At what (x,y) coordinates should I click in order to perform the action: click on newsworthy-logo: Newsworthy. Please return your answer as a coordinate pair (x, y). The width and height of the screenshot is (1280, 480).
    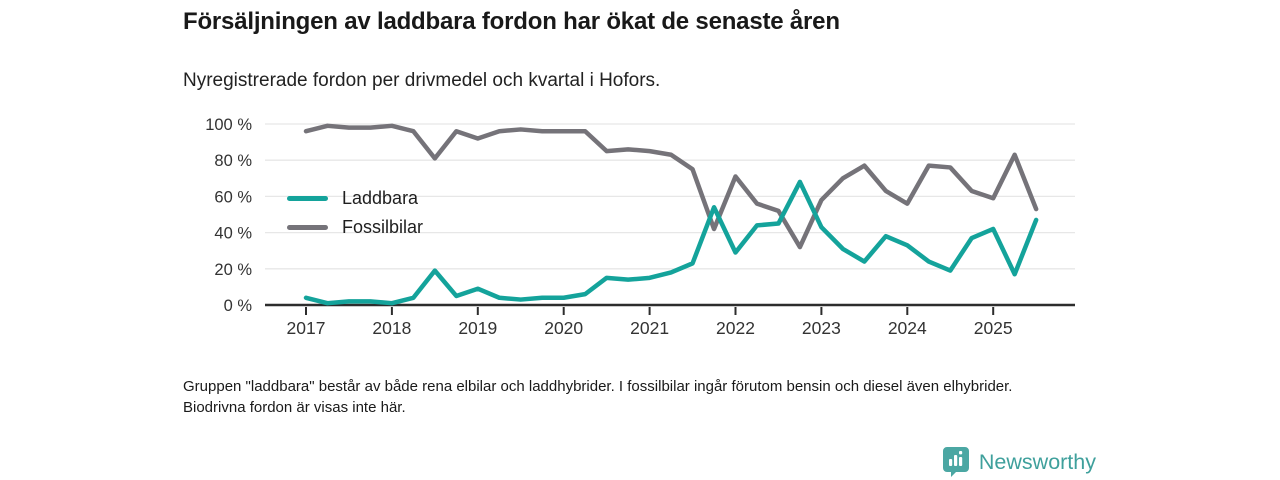
    Looking at the image, I should click on (1019, 462).